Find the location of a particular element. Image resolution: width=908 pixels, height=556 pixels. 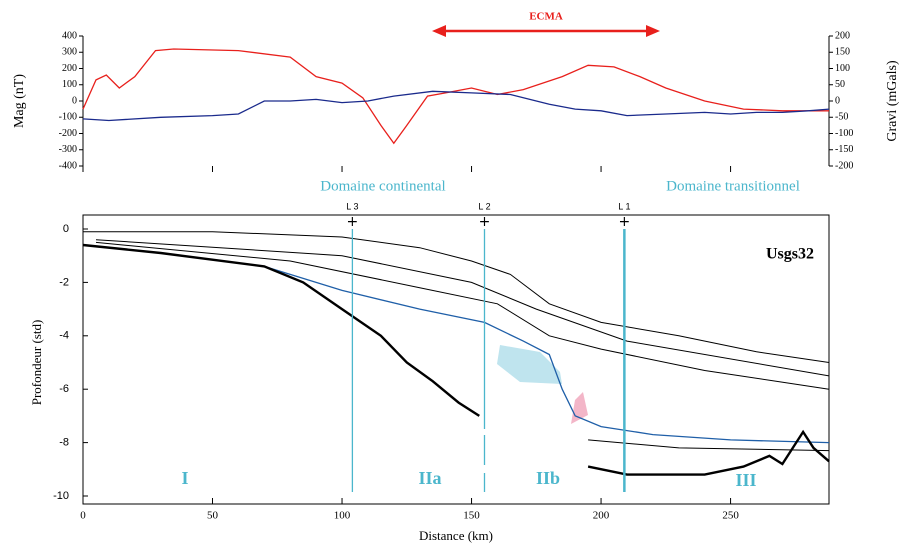

y2-tick-label: -150 is located at coordinates (844, 149).